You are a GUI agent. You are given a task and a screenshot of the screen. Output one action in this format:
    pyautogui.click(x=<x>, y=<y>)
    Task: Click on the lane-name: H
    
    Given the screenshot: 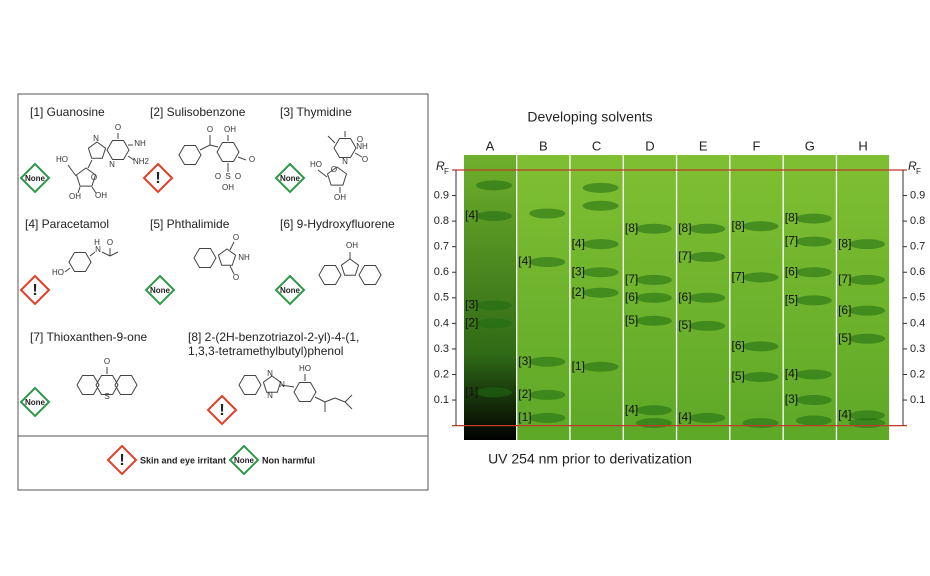 What is the action you would take?
    pyautogui.click(x=862, y=145)
    